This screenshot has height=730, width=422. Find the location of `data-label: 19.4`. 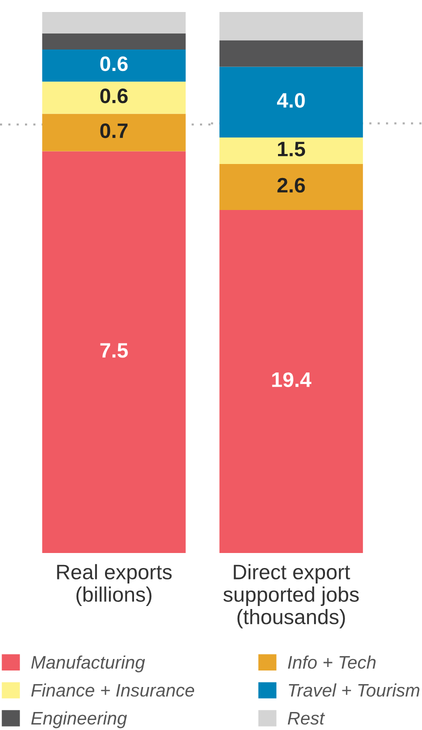

data-label: 19.4 is located at coordinates (292, 380).